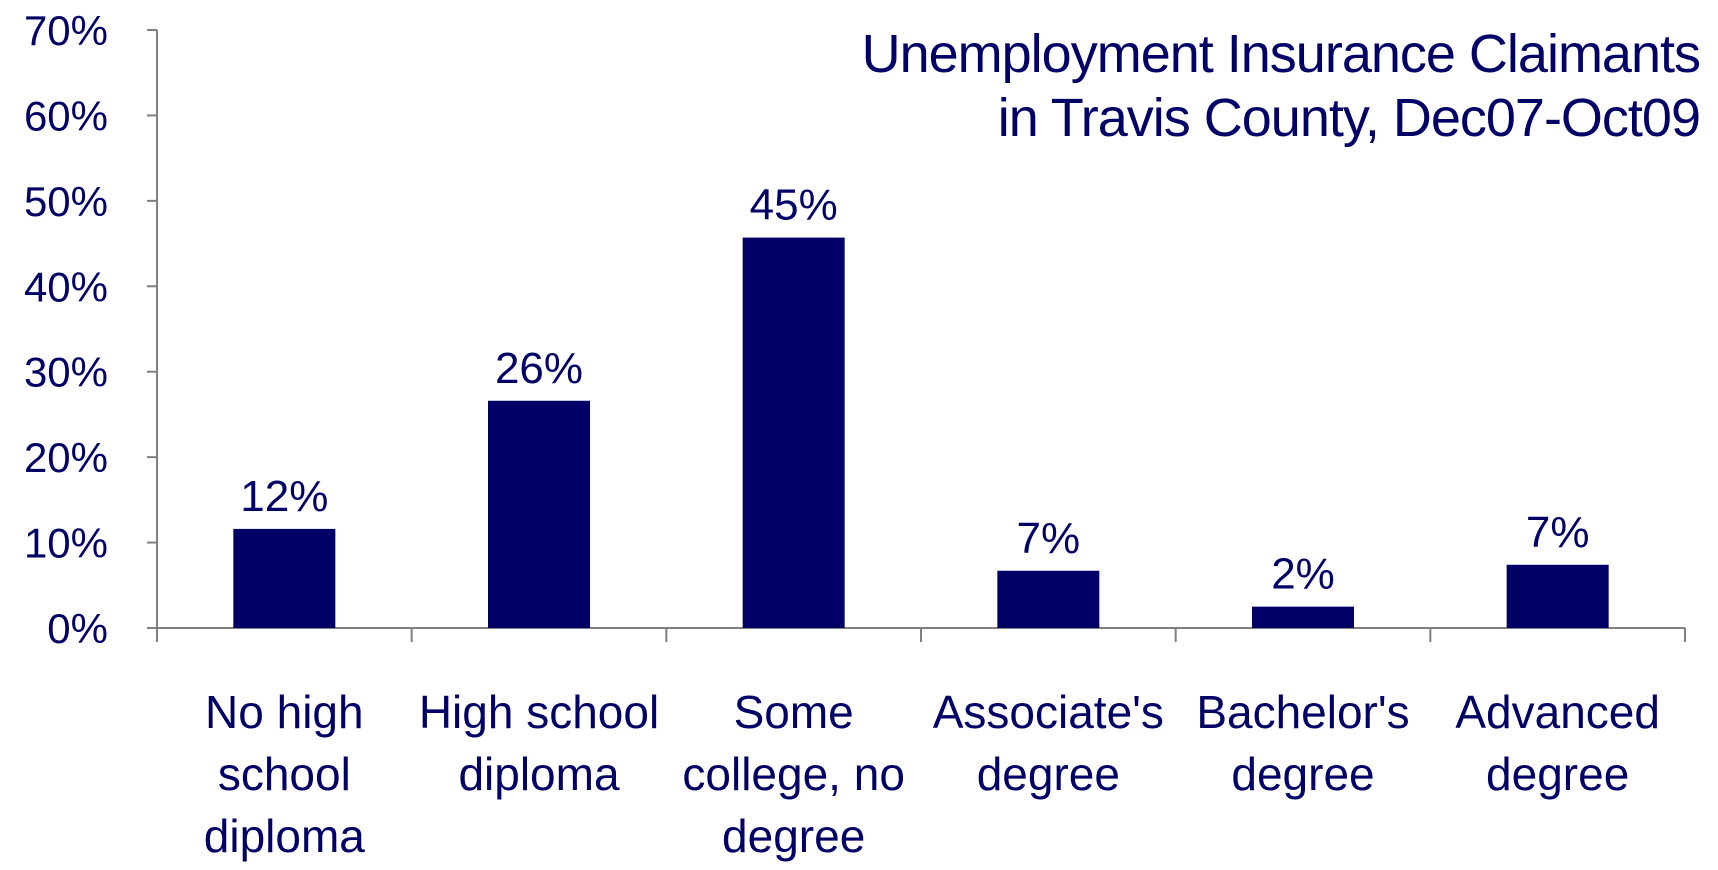  Describe the element at coordinates (284, 496) in the screenshot. I see `data-label: 12%` at that location.